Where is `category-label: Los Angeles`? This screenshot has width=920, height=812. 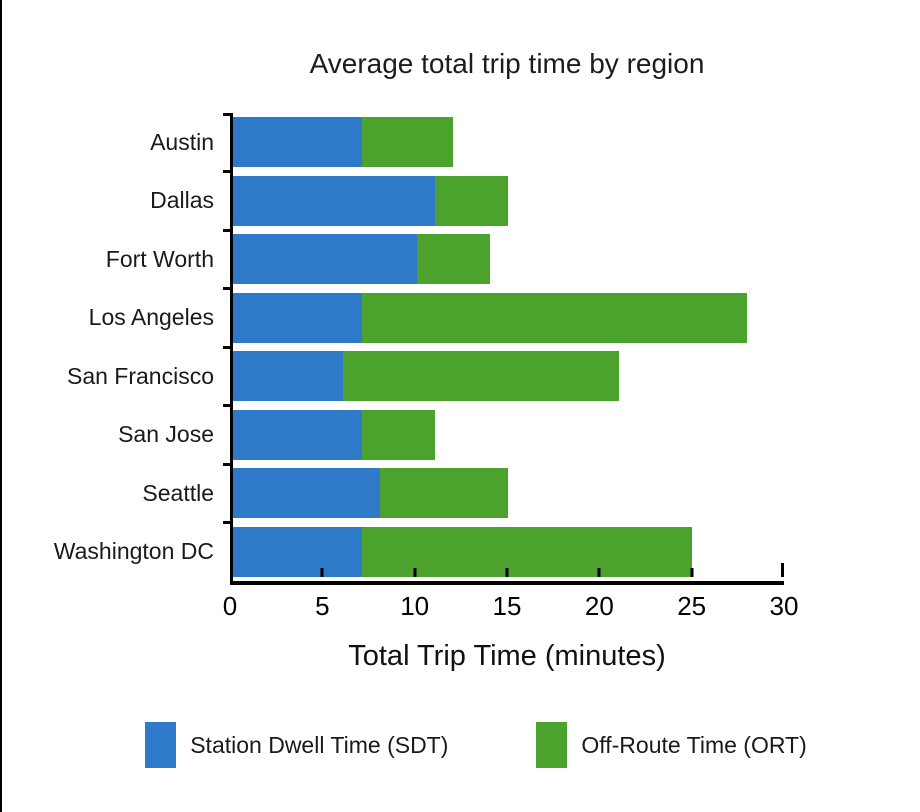 category-label: Los Angeles is located at coordinates (151, 317).